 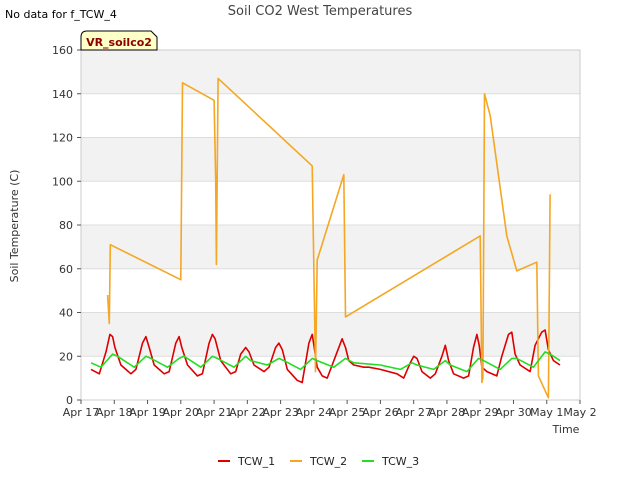 I want to click on site-label: VR_soilco2, so click(x=119, y=42).